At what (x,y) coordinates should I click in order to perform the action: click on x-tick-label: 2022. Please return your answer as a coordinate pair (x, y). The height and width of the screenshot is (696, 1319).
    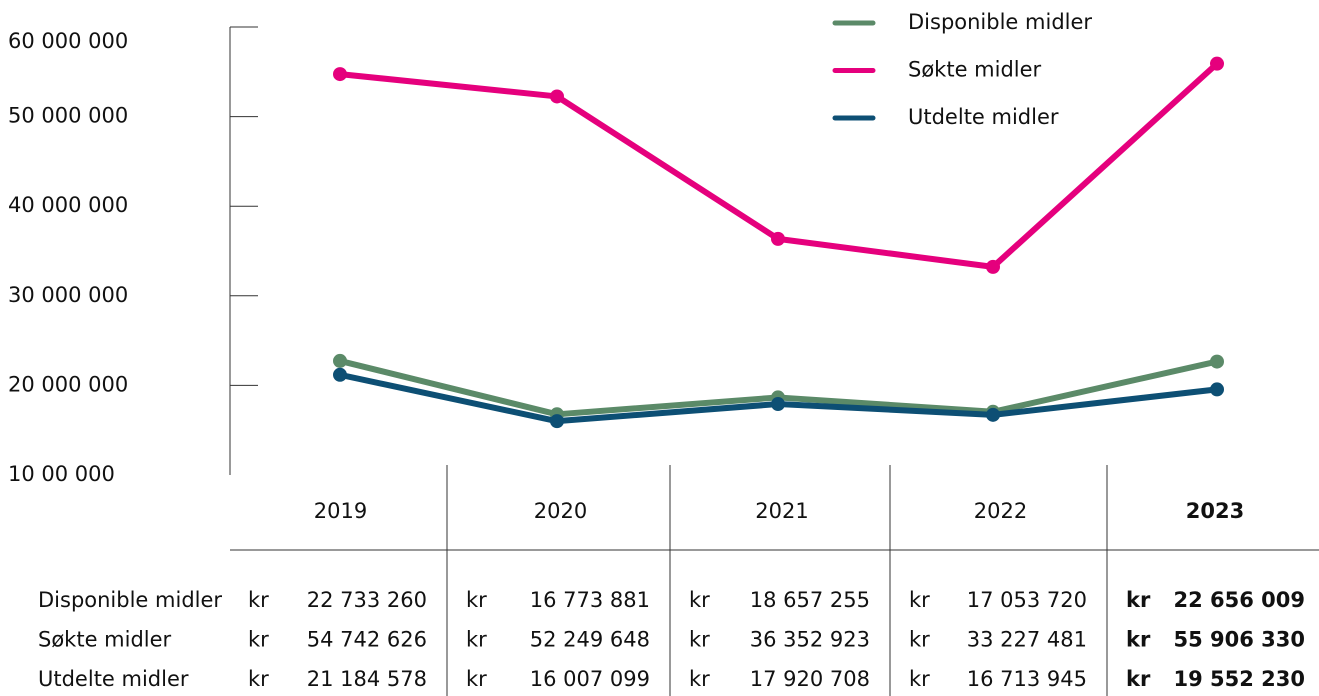
    Looking at the image, I should click on (1000, 511).